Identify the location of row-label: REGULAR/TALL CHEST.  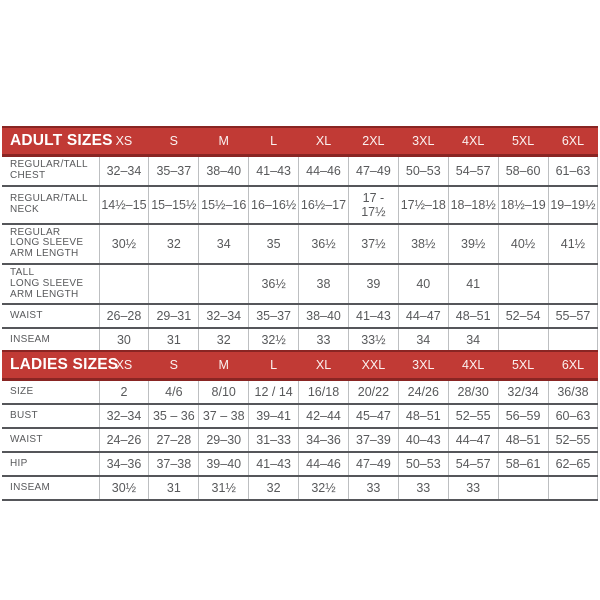
(50, 170).